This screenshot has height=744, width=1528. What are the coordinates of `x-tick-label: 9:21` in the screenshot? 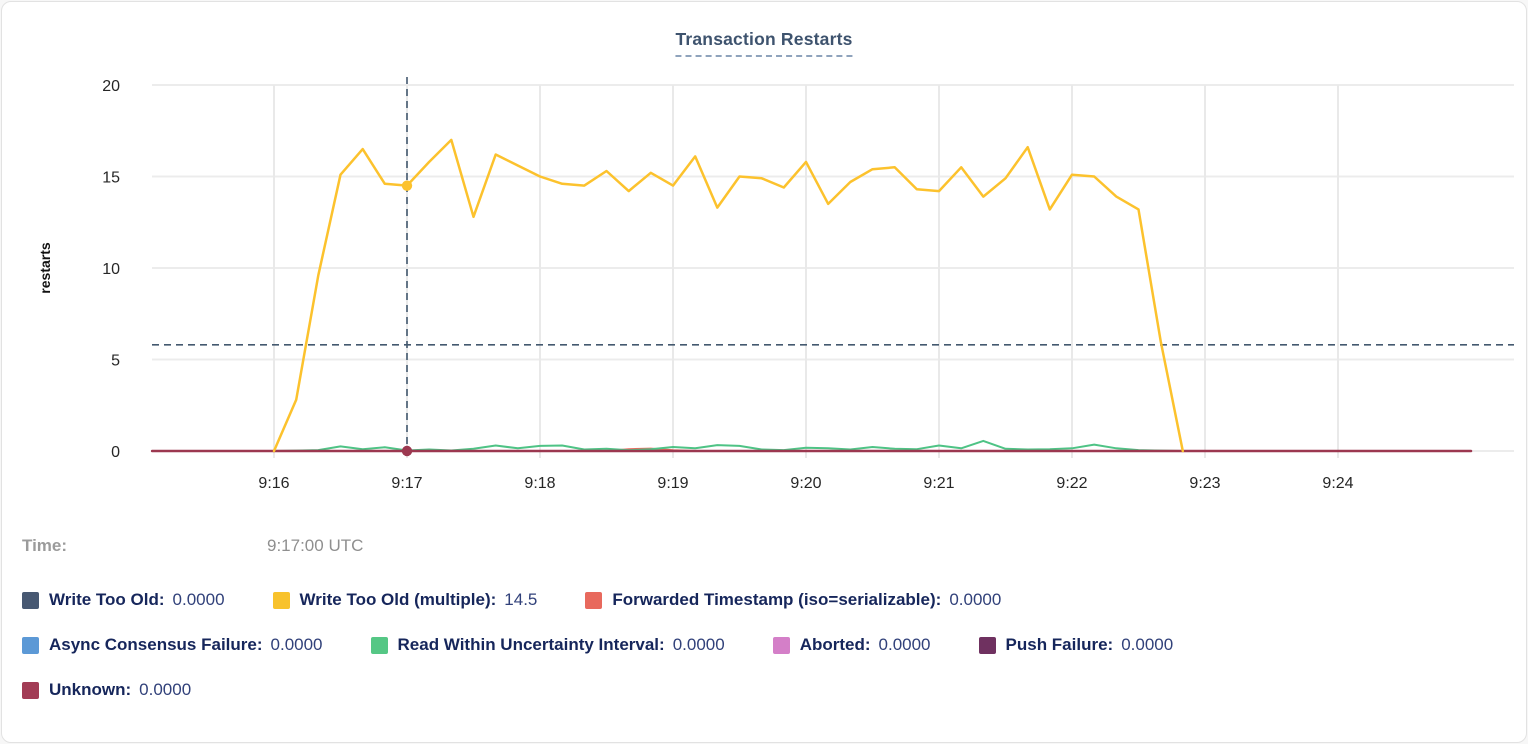 It's located at (938, 483).